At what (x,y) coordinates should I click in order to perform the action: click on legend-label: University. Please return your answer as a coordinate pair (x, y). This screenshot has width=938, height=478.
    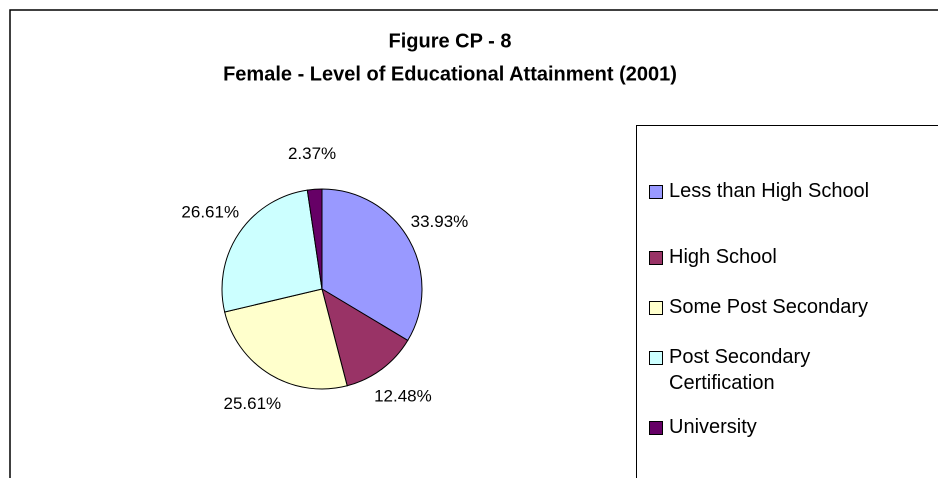
    Looking at the image, I should click on (713, 427).